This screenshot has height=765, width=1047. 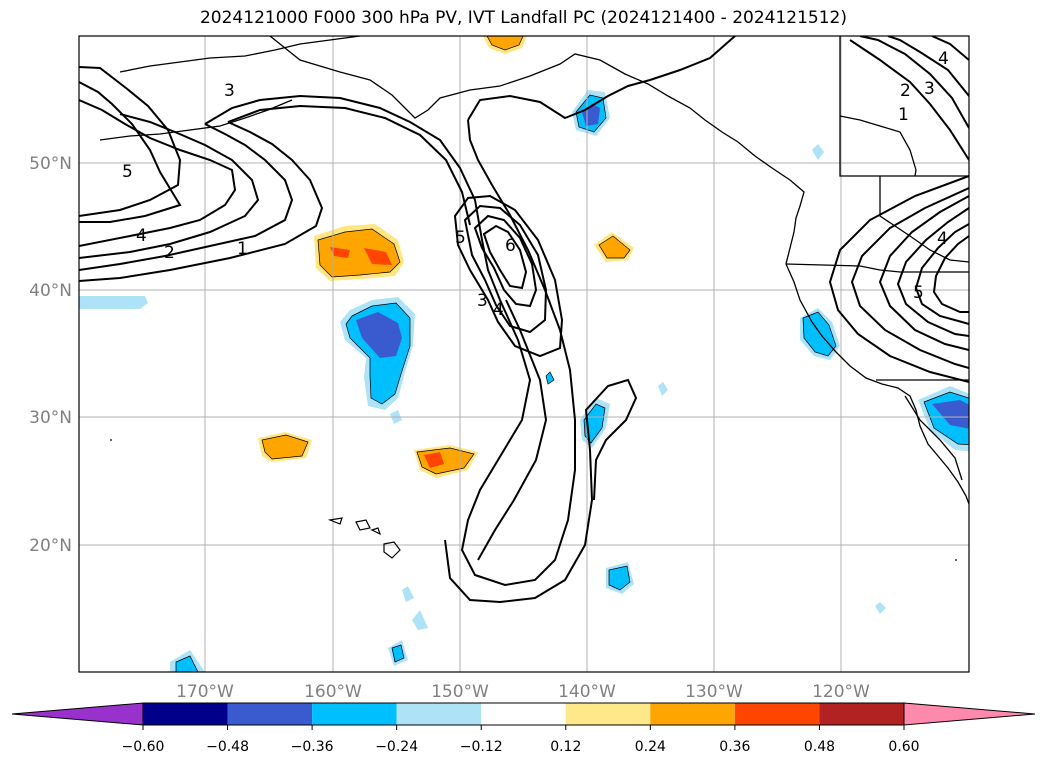 I want to click on lon-label: 130°W, so click(x=714, y=692).